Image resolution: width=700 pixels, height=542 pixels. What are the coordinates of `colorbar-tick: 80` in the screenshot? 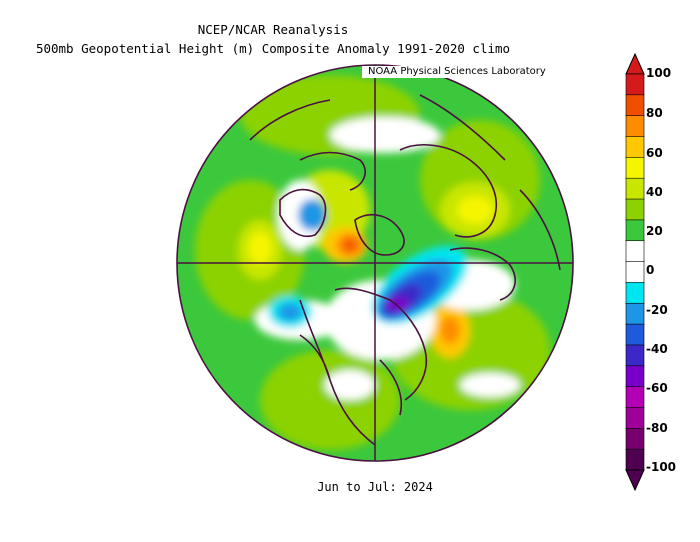 It's located at (654, 113).